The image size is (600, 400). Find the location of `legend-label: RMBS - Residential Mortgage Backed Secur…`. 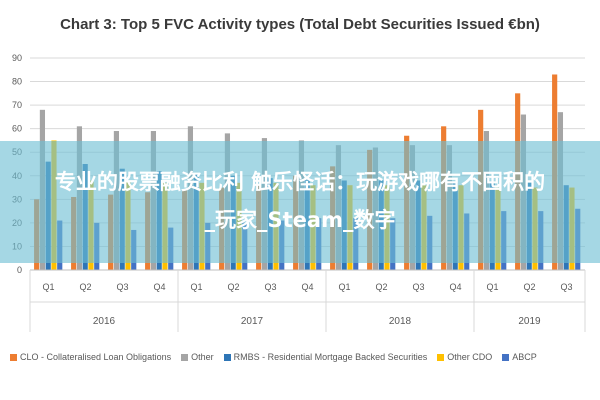

legend-label: RMBS - Residential Mortgage Backed Secur… is located at coordinates (330, 357).